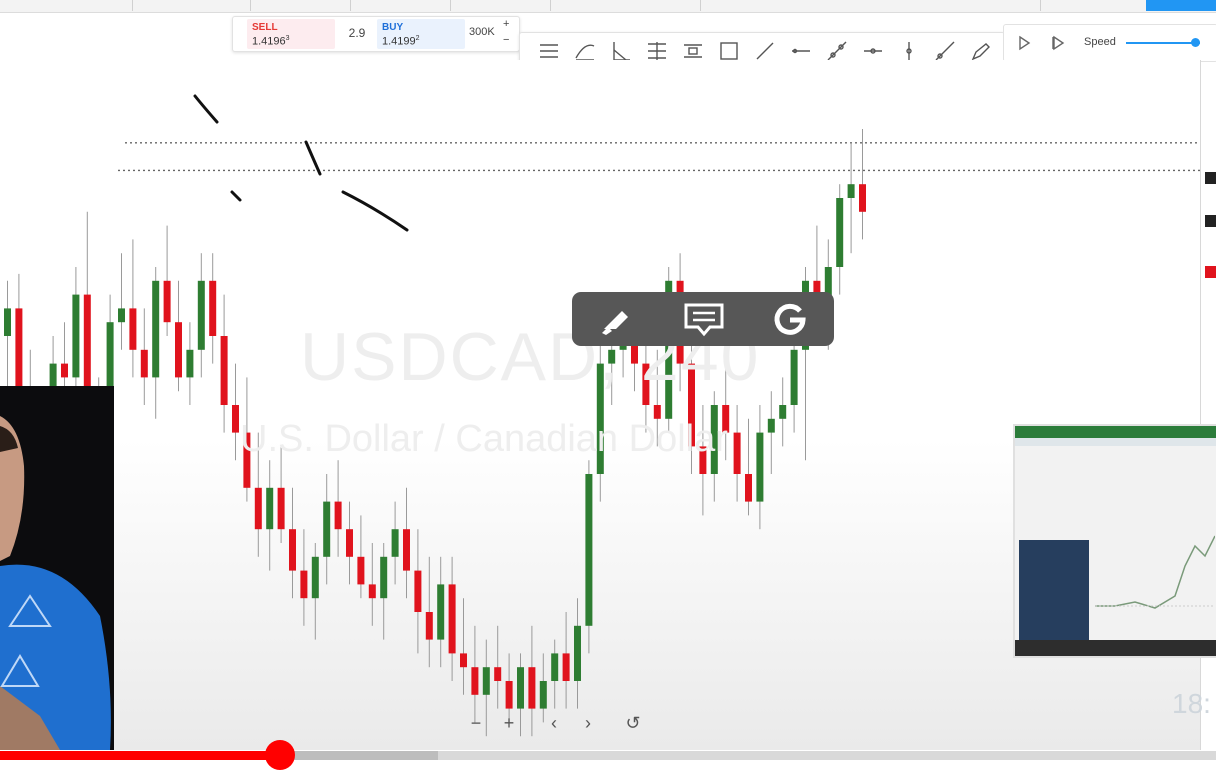 The height and width of the screenshot is (770, 1216). Describe the element at coordinates (393, 27) in the screenshot. I see `buy-label: BUY` at that location.